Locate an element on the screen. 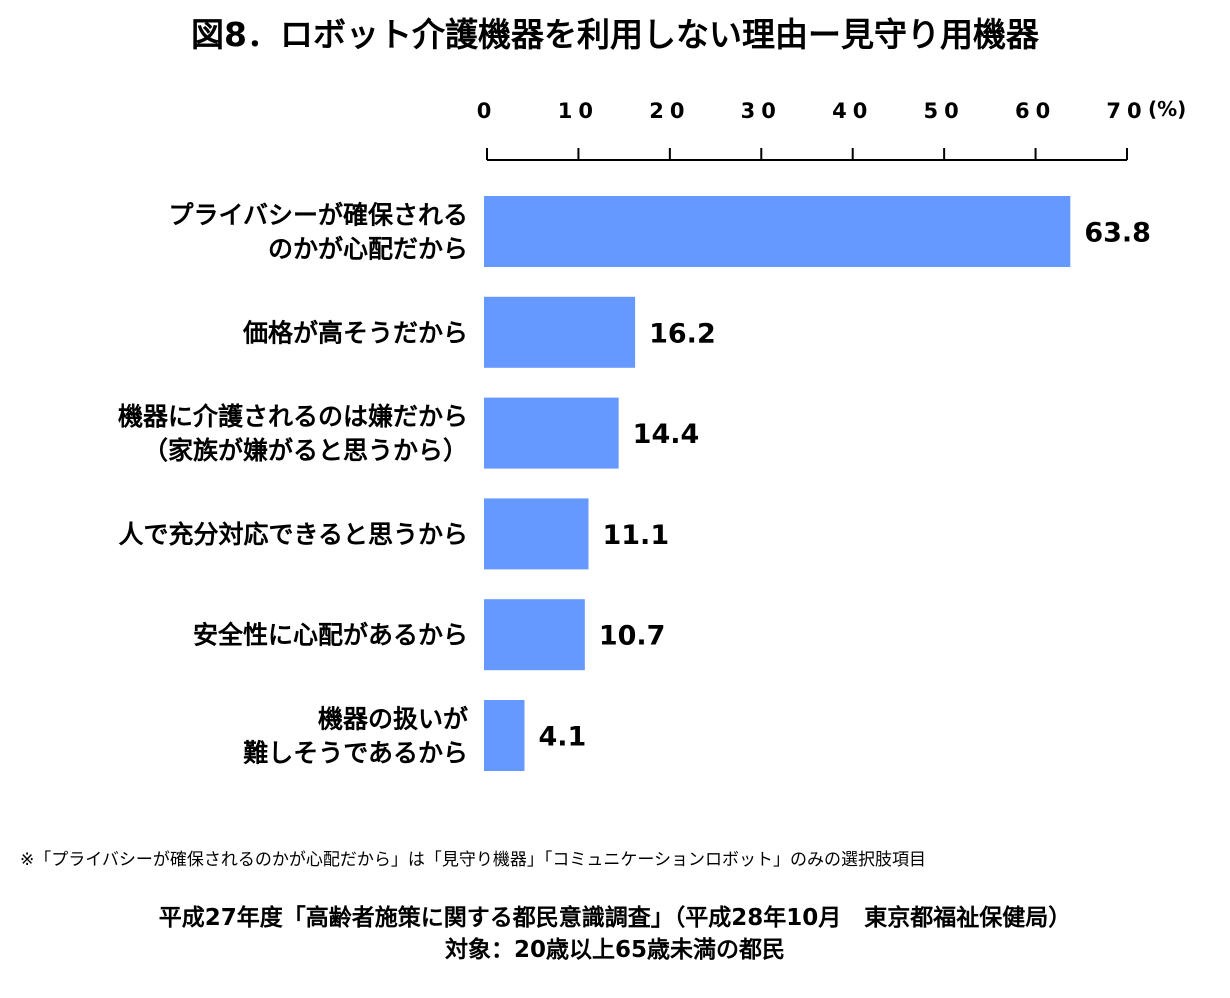  data-label: 11.1 is located at coordinates (635, 535).